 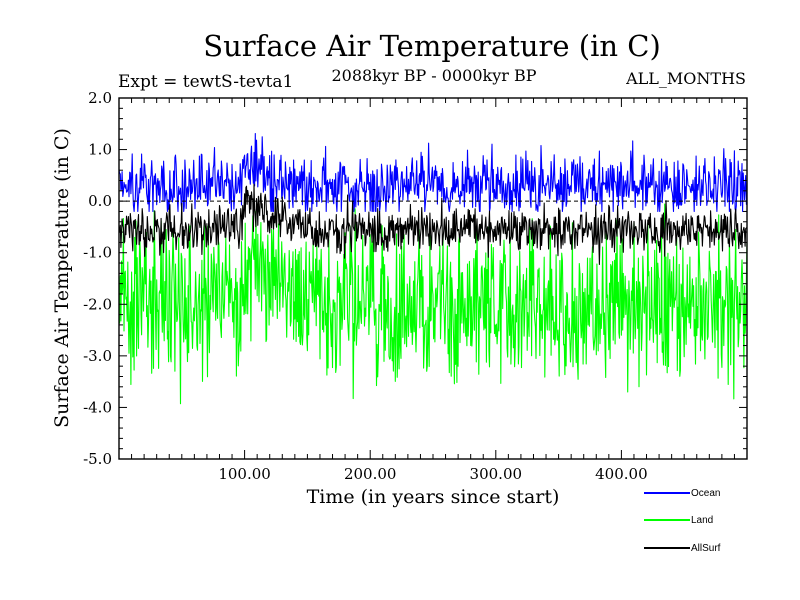 What do you see at coordinates (621, 474) in the screenshot?
I see `x-tick-label: 400.00` at bounding box center [621, 474].